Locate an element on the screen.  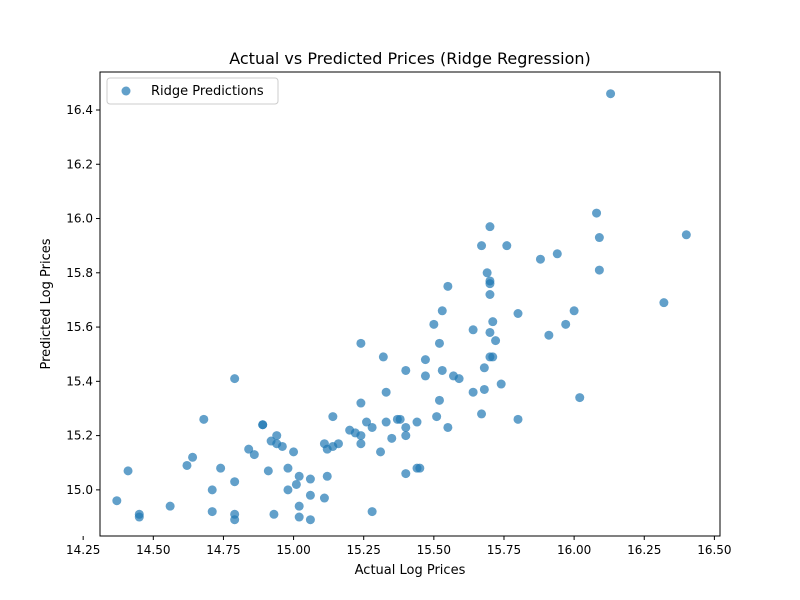
x-tick-label-1: 14.50 is located at coordinates (153, 550).